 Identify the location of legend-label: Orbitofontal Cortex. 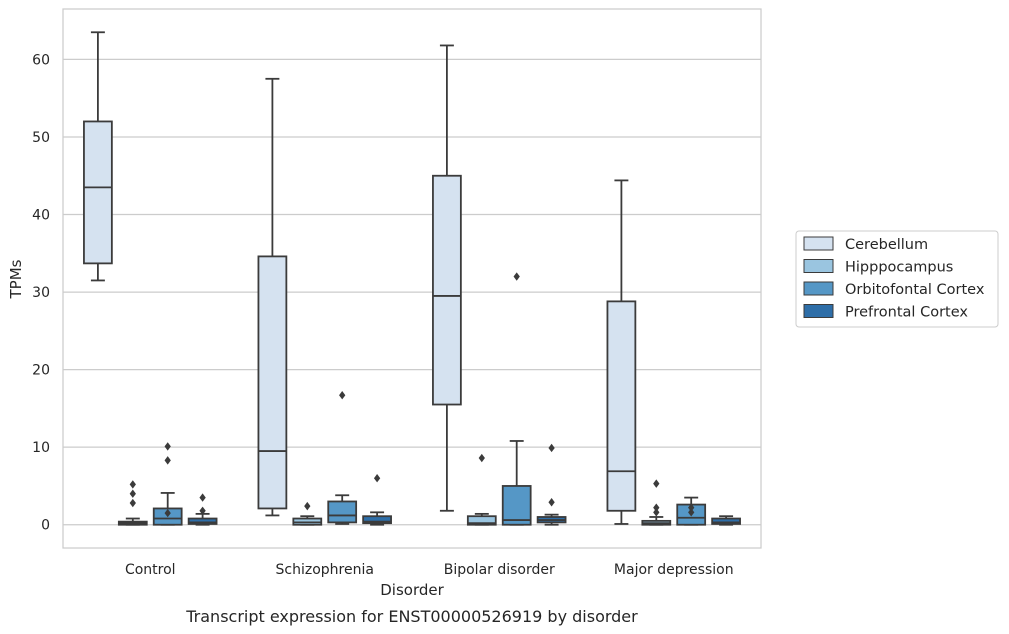
(915, 290).